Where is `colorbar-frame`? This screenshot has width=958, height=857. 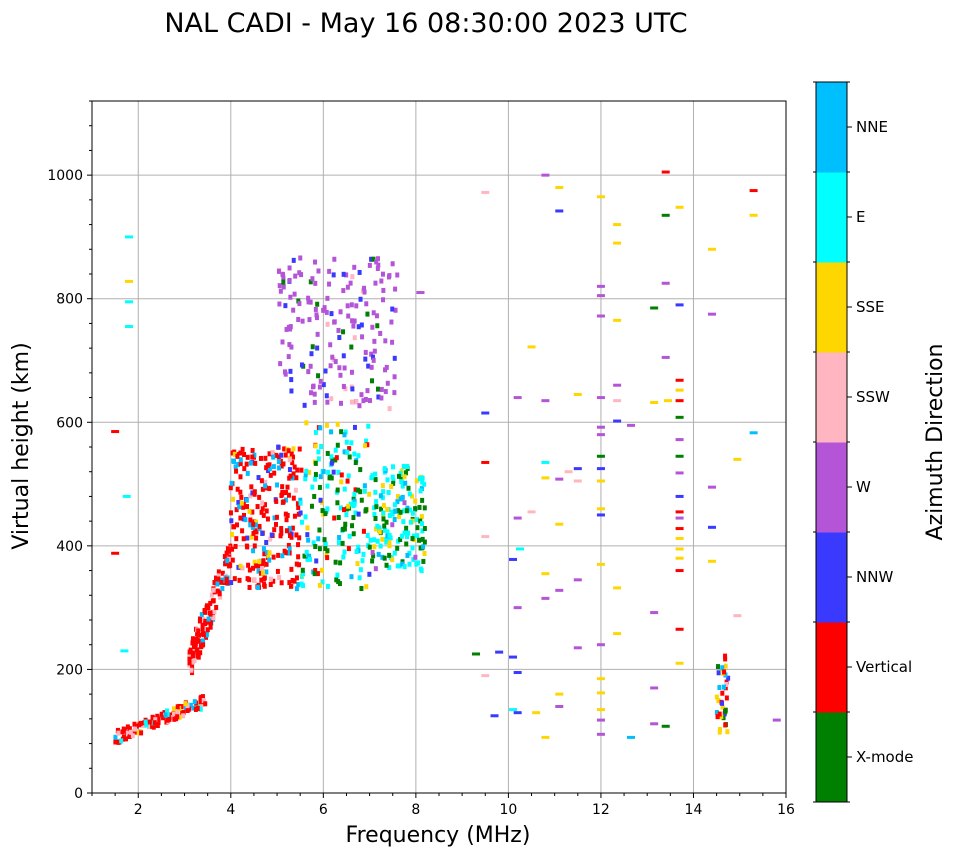 colorbar-frame is located at coordinates (831, 442).